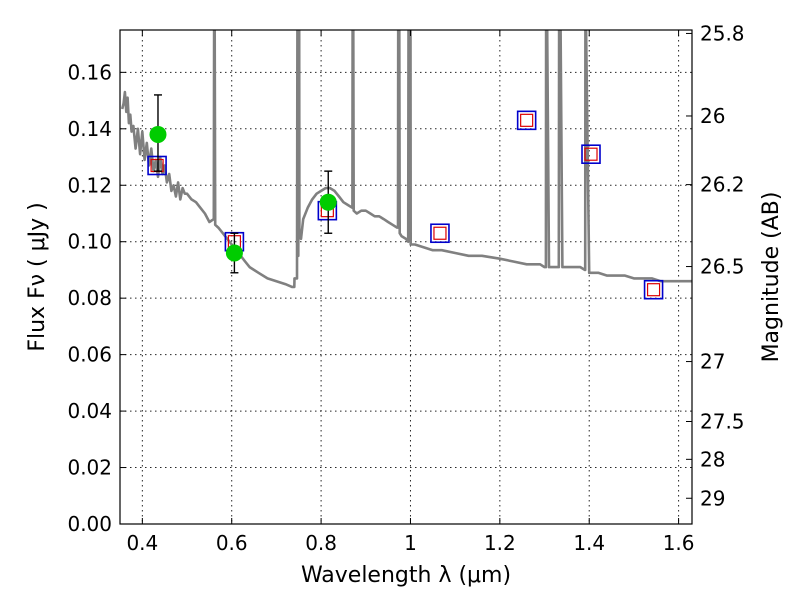  What do you see at coordinates (89, 72) in the screenshot?
I see `y-tick-label: 0.16` at bounding box center [89, 72].